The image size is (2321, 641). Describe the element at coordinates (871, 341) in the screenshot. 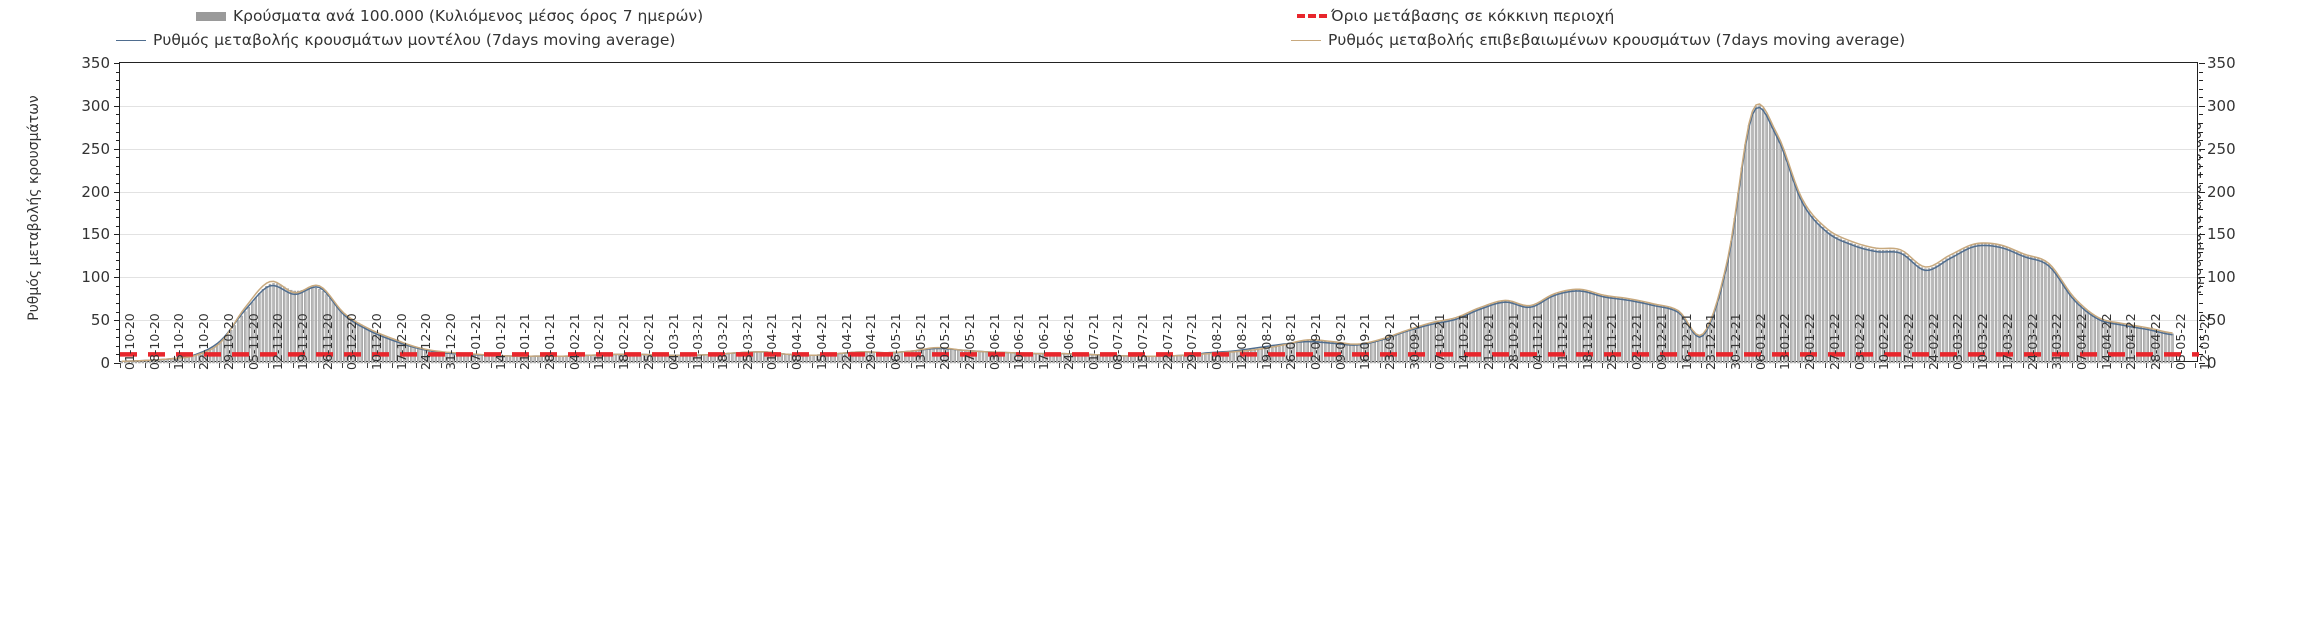

I see `x-axis-tick-label: 29-04-21` at that location.